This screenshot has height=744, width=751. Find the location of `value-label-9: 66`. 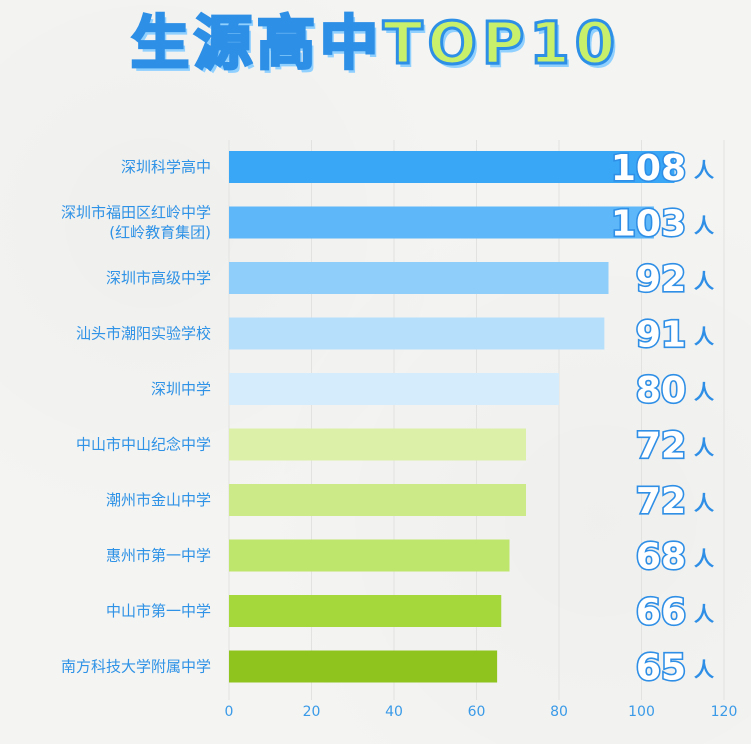

value-label-9: 66 is located at coordinates (661, 612).